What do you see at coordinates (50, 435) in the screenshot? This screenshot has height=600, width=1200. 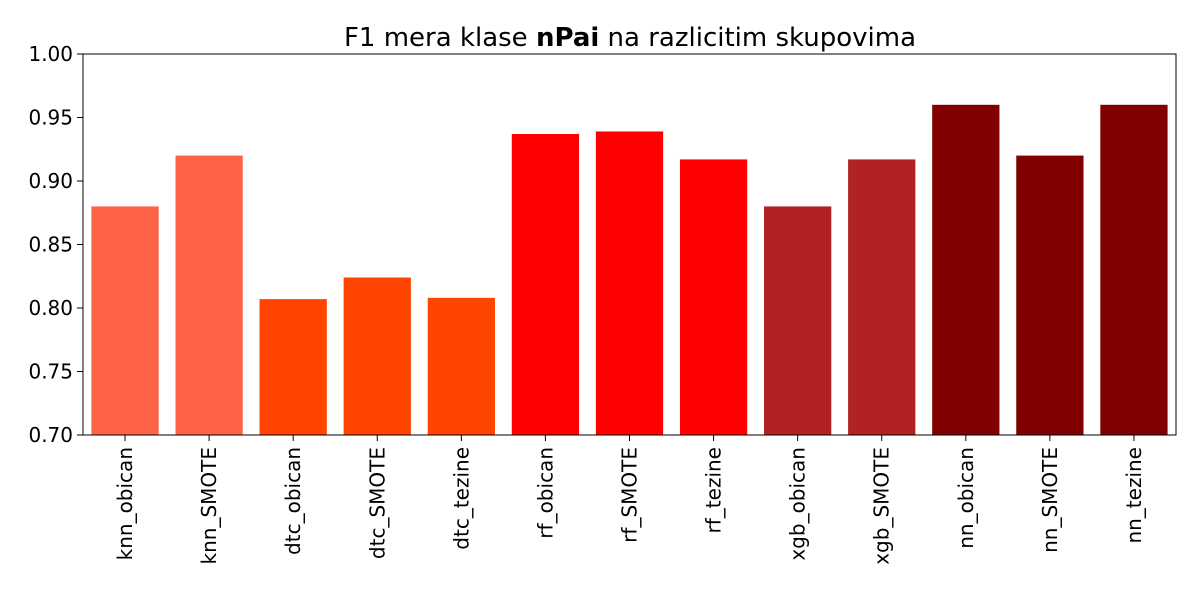 I see `y-tick-label: 0.70` at bounding box center [50, 435].